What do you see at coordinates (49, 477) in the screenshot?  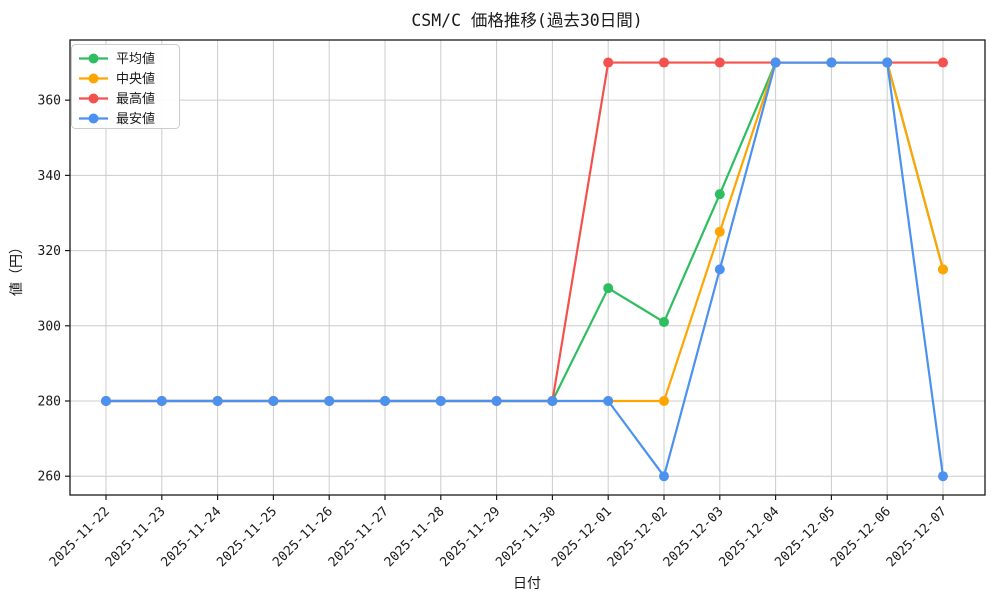 I see `y-tick-label: 260` at bounding box center [49, 477].